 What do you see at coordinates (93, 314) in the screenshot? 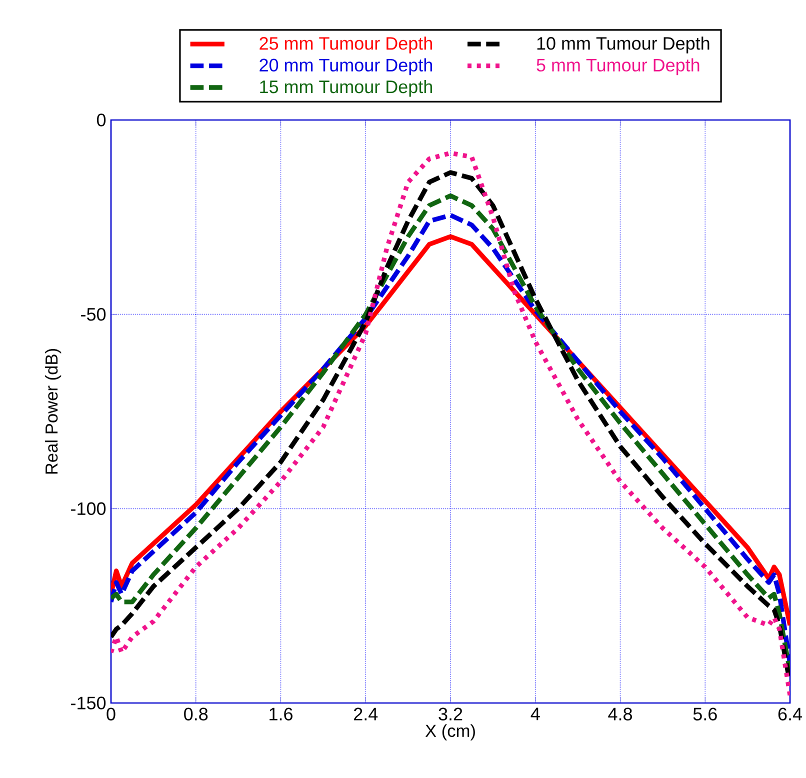
I see `y-tick-label: -50` at bounding box center [93, 314].